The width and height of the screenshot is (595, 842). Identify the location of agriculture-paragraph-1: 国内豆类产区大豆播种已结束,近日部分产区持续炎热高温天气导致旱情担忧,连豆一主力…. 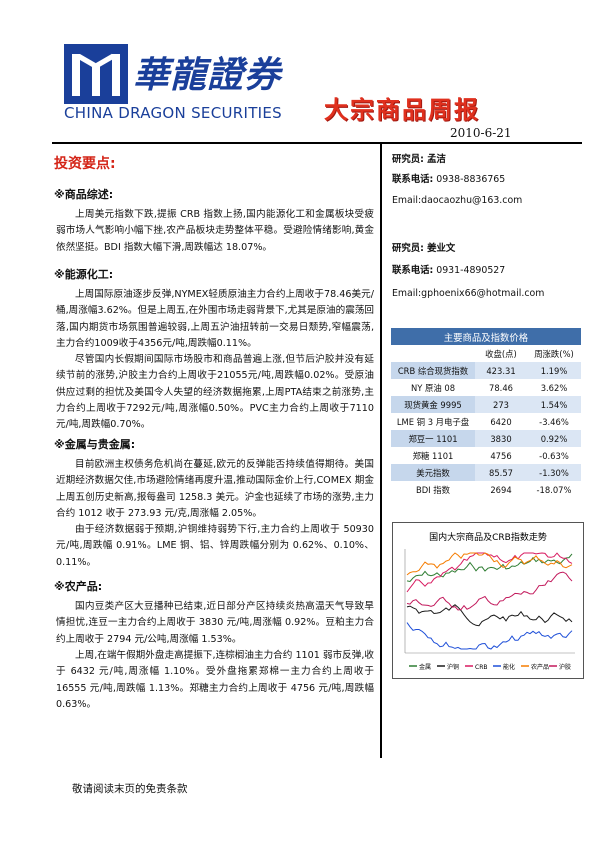
(215, 623).